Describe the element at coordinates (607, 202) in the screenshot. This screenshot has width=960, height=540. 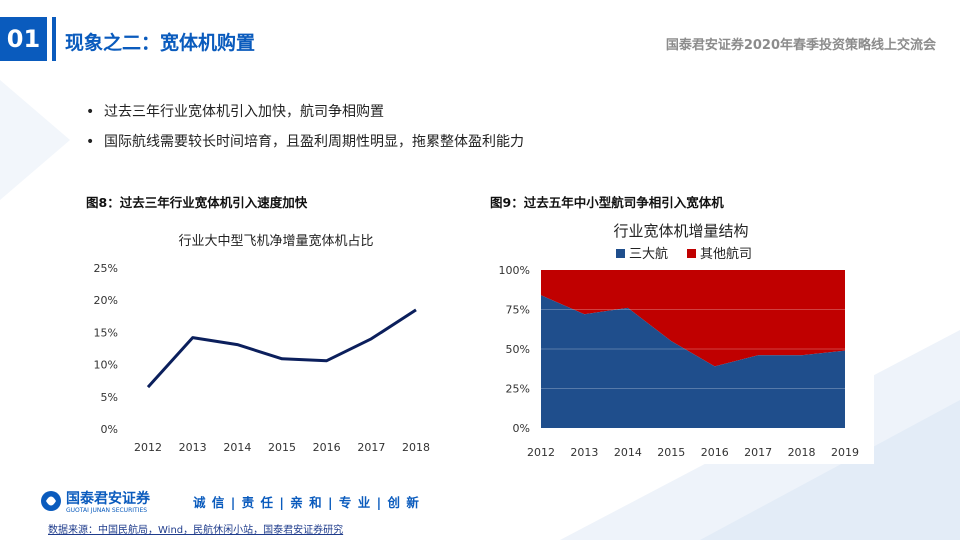
I see `figure9-caption: 图9：过去五年中小型航司争相引入宽体机` at that location.